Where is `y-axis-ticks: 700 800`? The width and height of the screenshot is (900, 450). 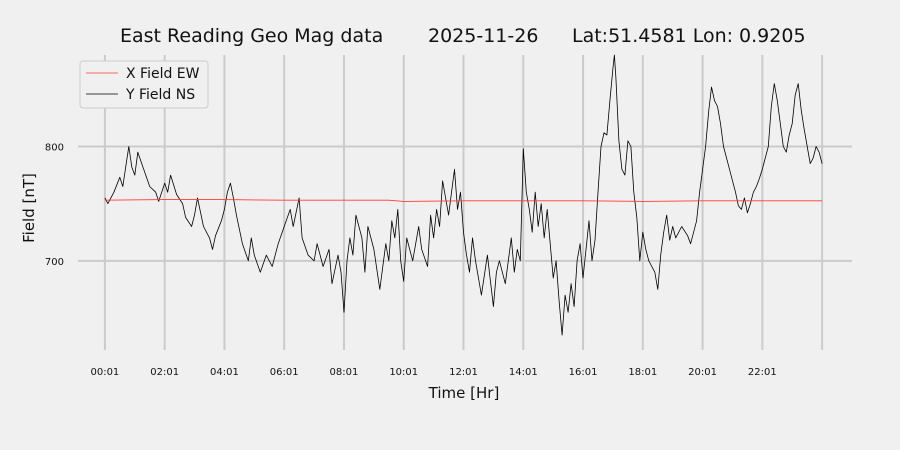 y-axis-ticks: 700 800 is located at coordinates (54, 204).